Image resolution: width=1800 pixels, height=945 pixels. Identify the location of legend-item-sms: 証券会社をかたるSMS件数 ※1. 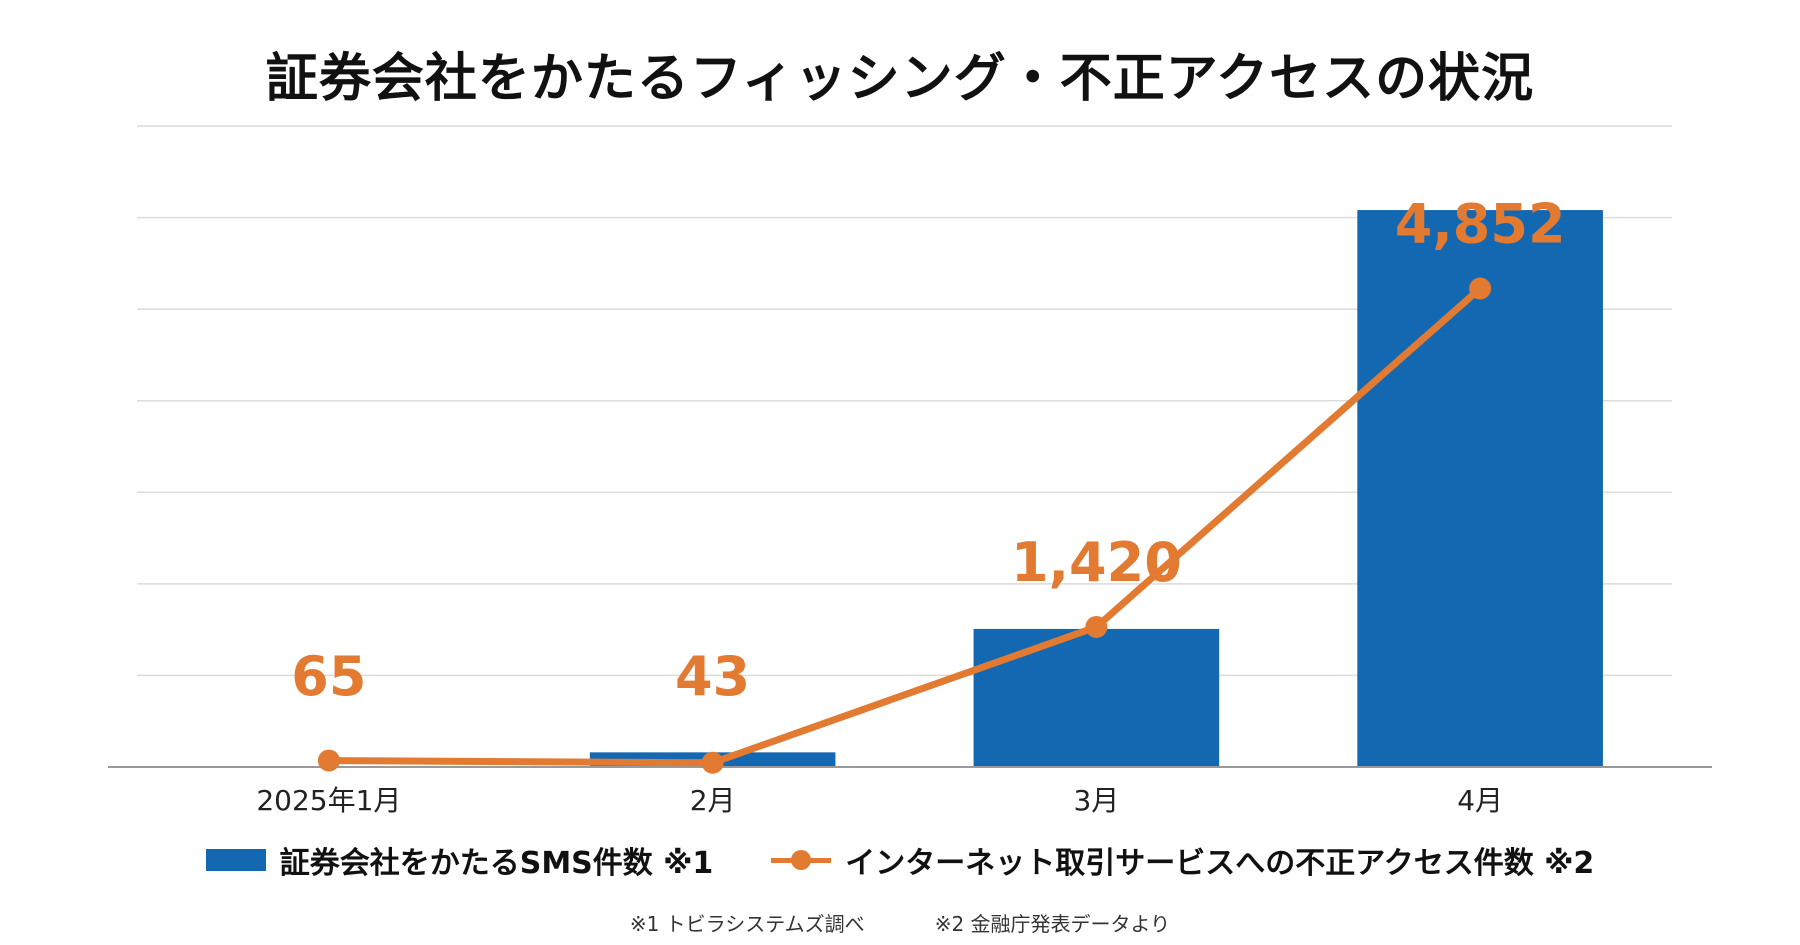
(459, 860).